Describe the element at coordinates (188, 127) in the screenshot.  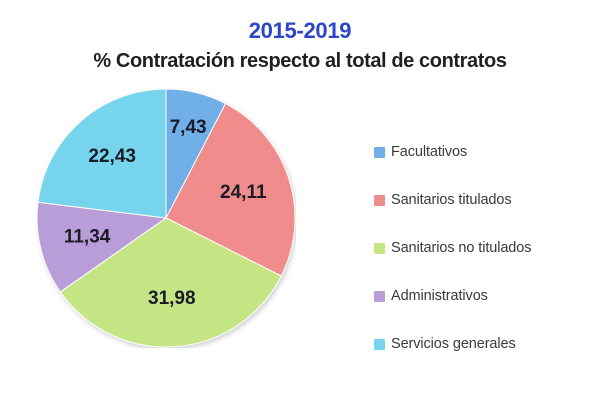
I see `pie-slice-value-label: 7,43` at that location.